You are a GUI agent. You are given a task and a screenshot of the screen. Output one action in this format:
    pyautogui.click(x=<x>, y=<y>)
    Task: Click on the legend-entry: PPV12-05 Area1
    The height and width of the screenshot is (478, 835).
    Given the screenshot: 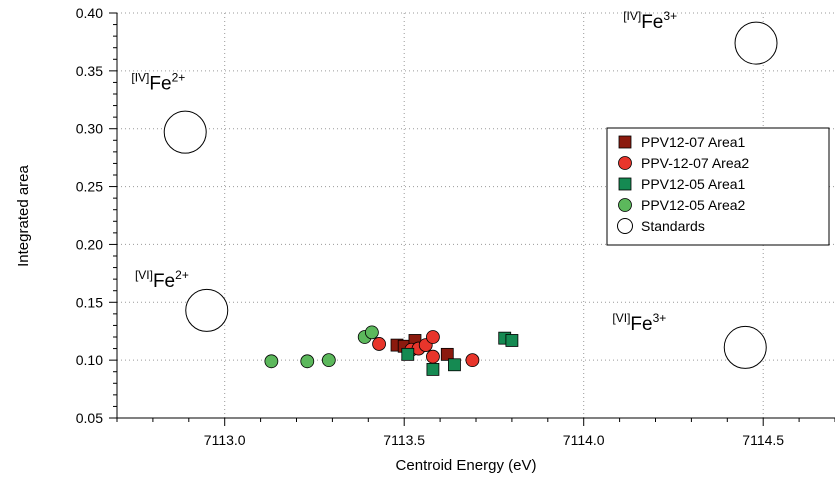 What is the action you would take?
    pyautogui.click(x=682, y=184)
    